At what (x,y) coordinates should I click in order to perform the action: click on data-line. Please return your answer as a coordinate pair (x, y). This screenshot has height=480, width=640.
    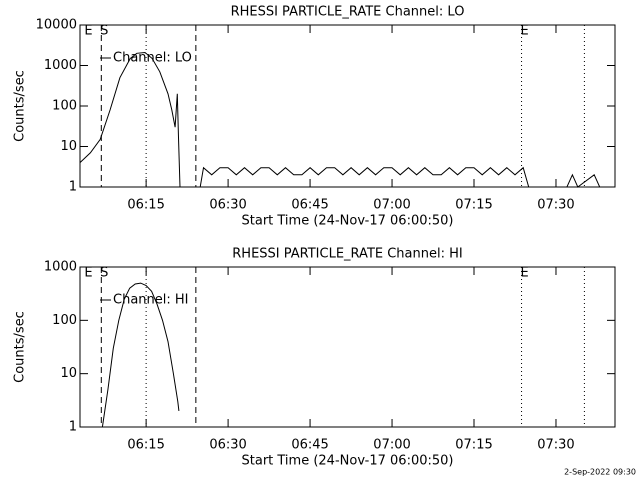
    Looking at the image, I should click on (140, 355).